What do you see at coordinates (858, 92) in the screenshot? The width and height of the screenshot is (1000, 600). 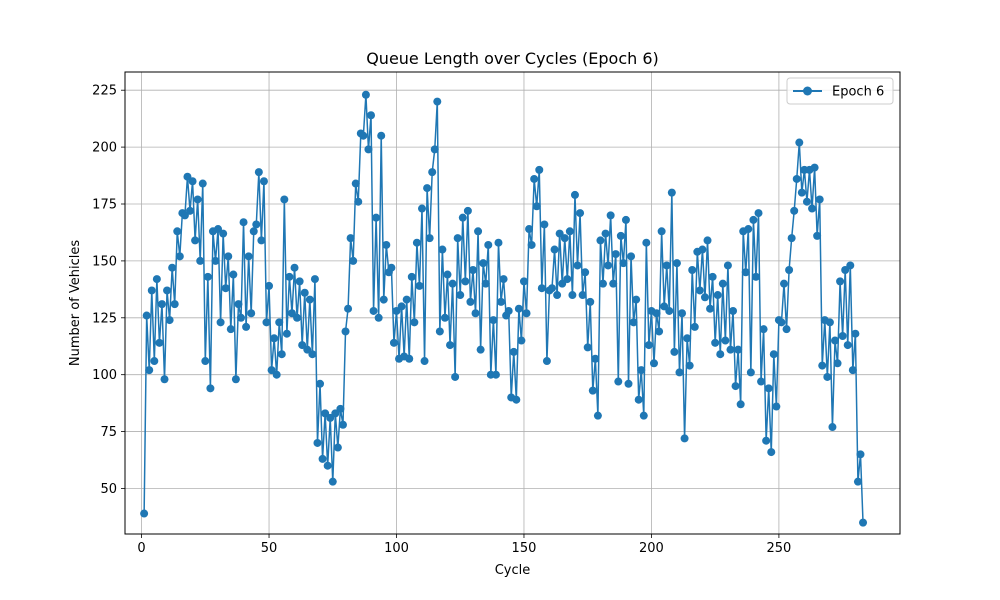 I see `legend-label: Epoch 6` at bounding box center [858, 92].